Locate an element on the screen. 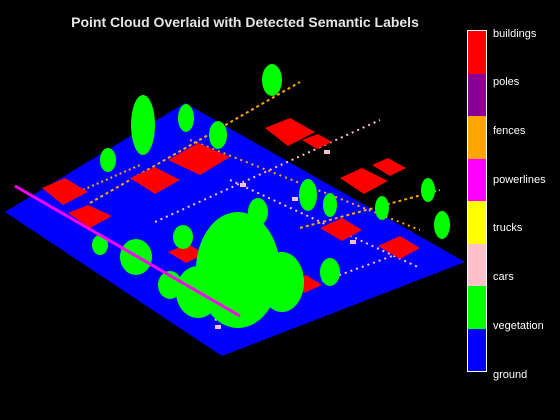  colorbar-segment-vegetation is located at coordinates (477, 307).